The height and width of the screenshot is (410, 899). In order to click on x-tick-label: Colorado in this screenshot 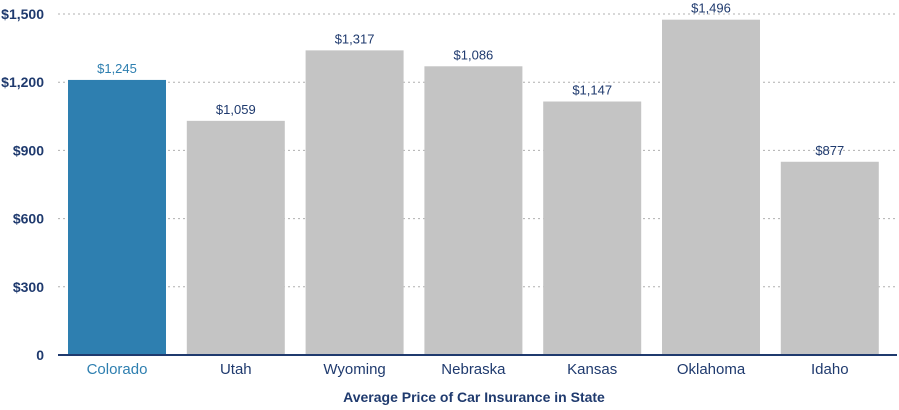, I will do `click(117, 369)`.